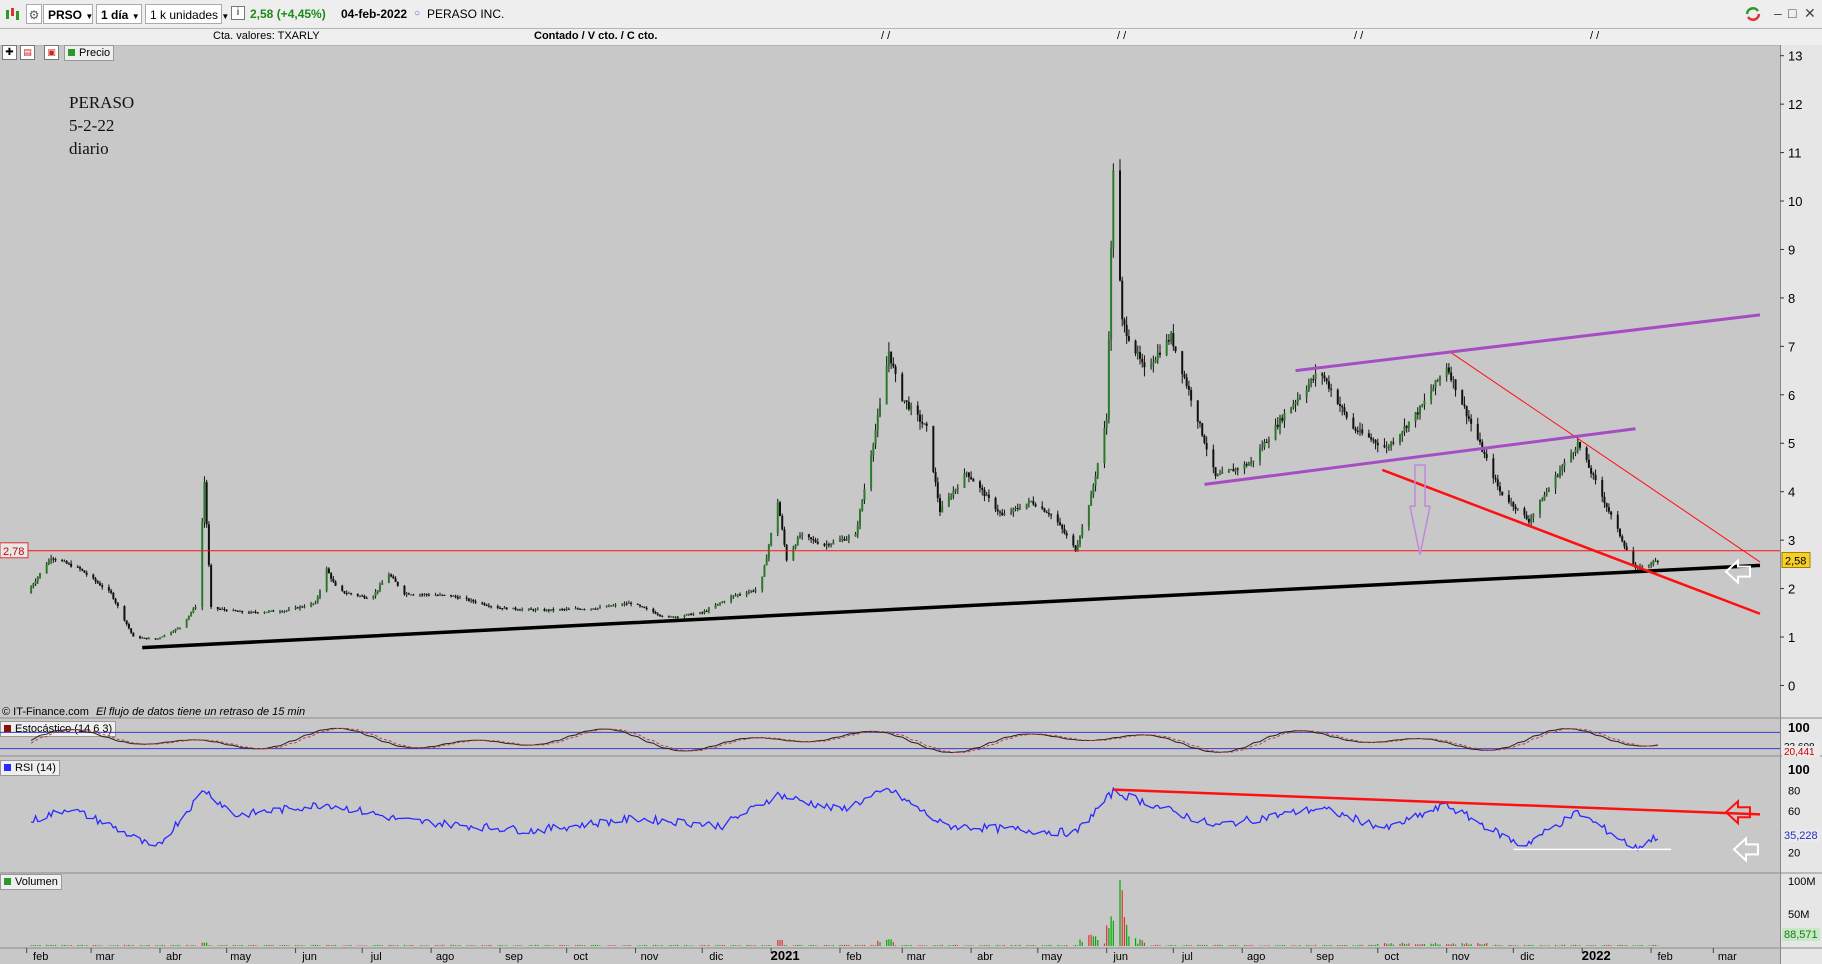 The image size is (1822, 964). I want to click on close-icon: ✕, so click(1810, 13).